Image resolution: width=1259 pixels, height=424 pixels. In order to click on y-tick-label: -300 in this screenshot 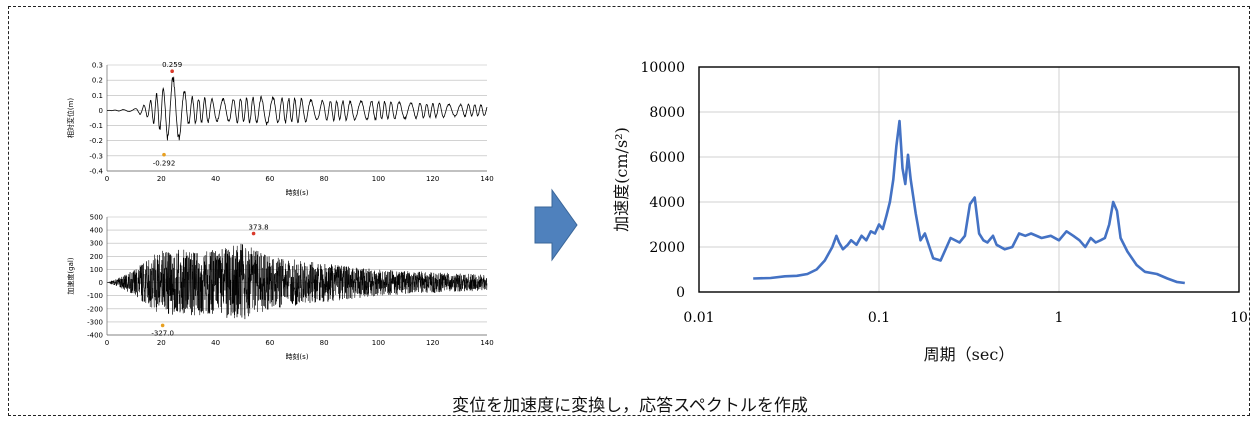, I will do `click(95, 322)`.